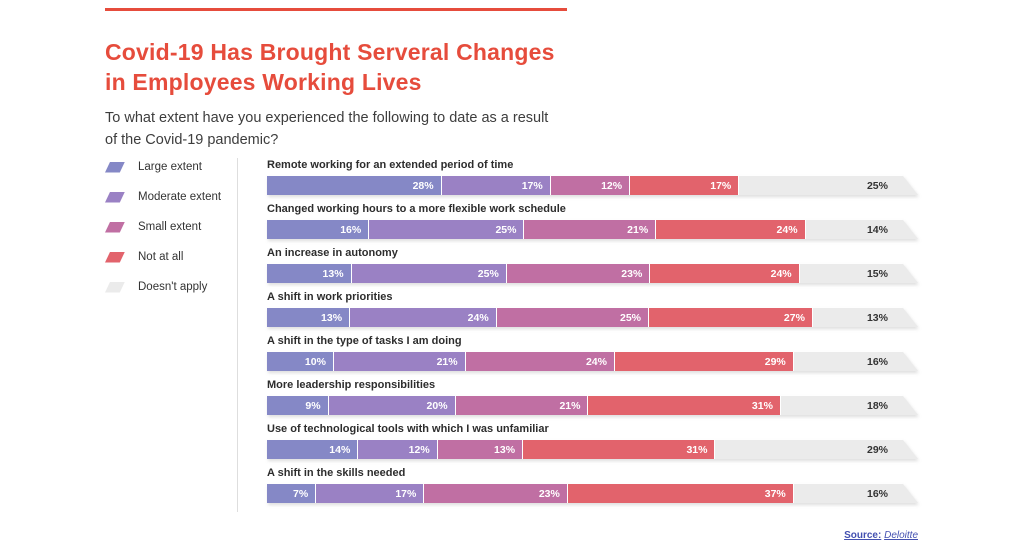  Describe the element at coordinates (704, 361) in the screenshot. I see `bar-segment-not-at-all: 29%` at that location.